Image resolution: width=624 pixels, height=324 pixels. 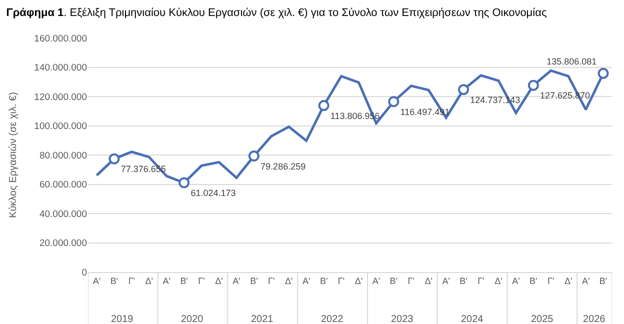 I want to click on y-tick-label: 140.000.000, so click(x=60, y=68).